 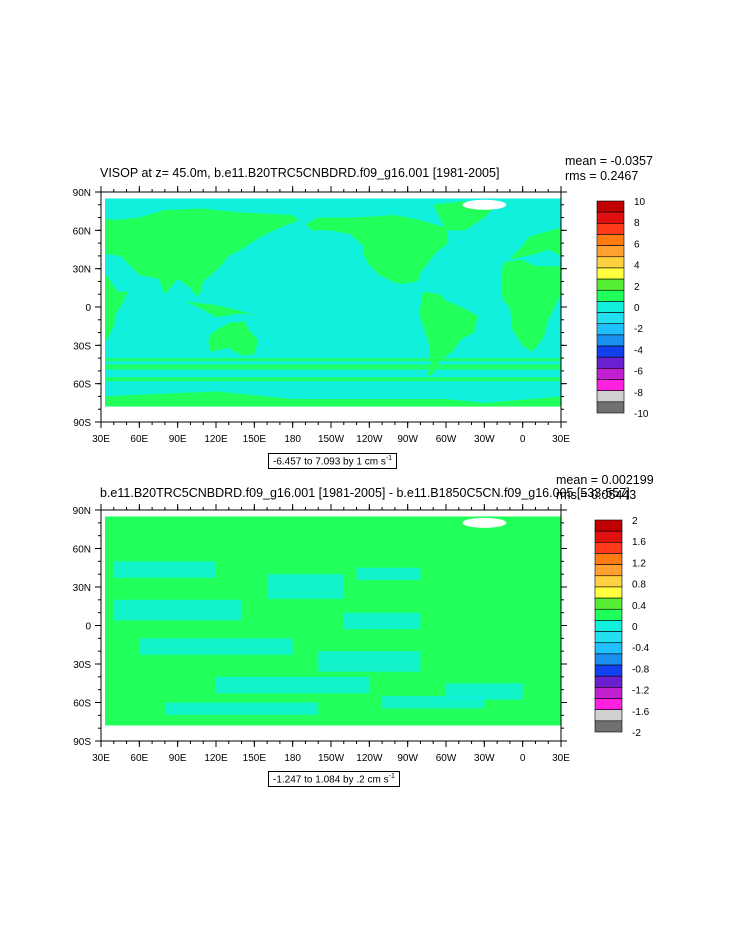 I want to click on contour-info-sup-2: -1, so click(x=391, y=776).